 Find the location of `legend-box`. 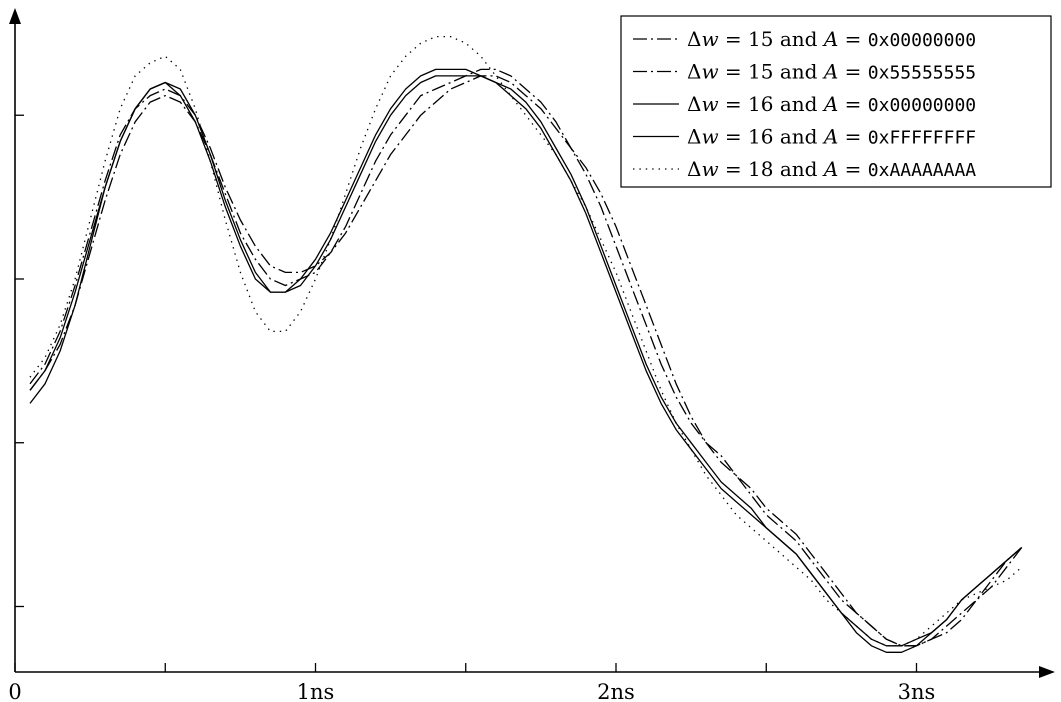

legend-box is located at coordinates (836, 101).